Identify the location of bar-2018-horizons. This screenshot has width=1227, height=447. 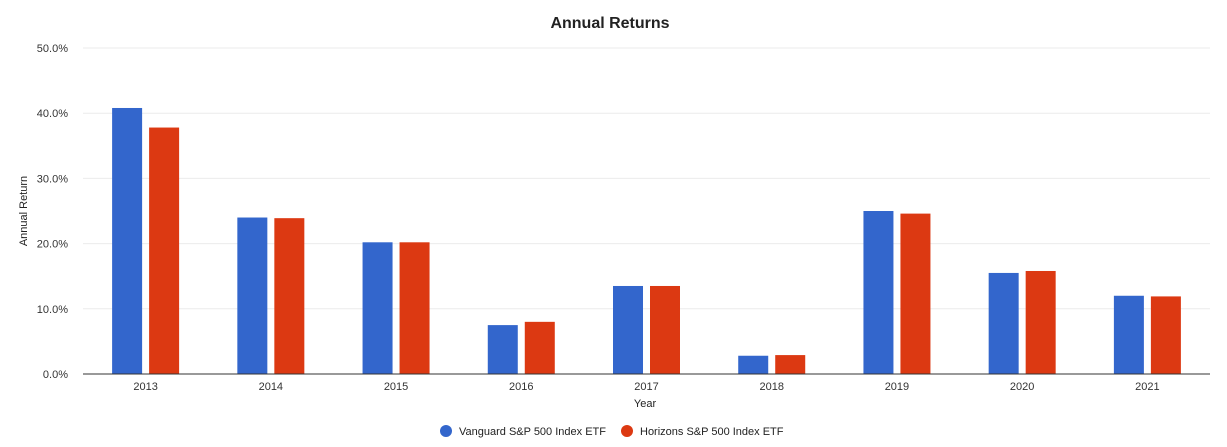
(790, 364).